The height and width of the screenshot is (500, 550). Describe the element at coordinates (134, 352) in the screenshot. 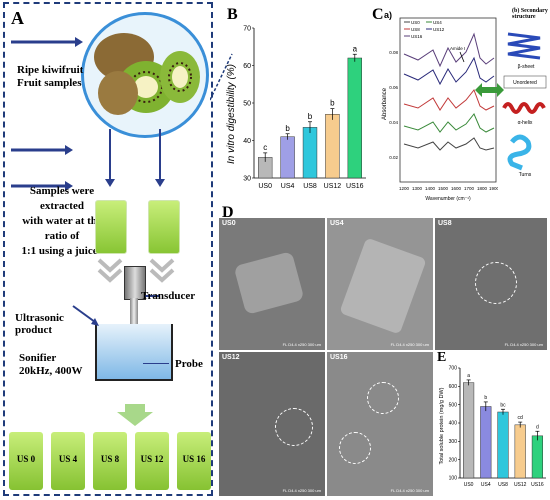

I see `sonication-vessel` at that location.